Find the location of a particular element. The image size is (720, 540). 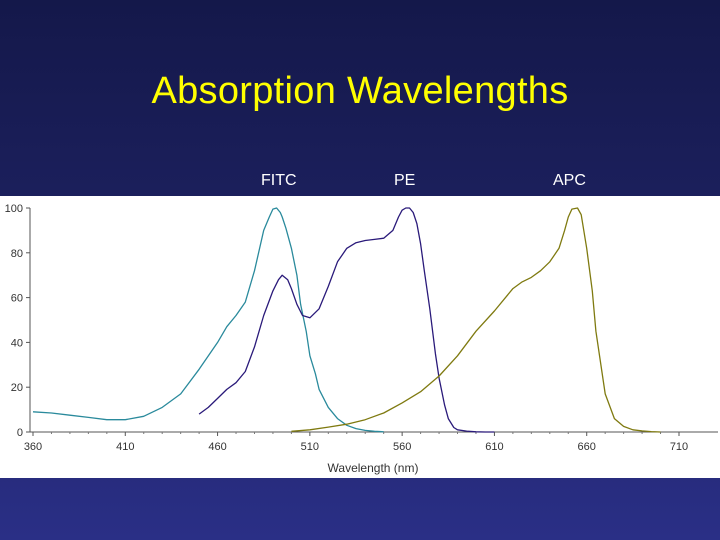

y-tick-label-60: 60 is located at coordinates (17, 299).